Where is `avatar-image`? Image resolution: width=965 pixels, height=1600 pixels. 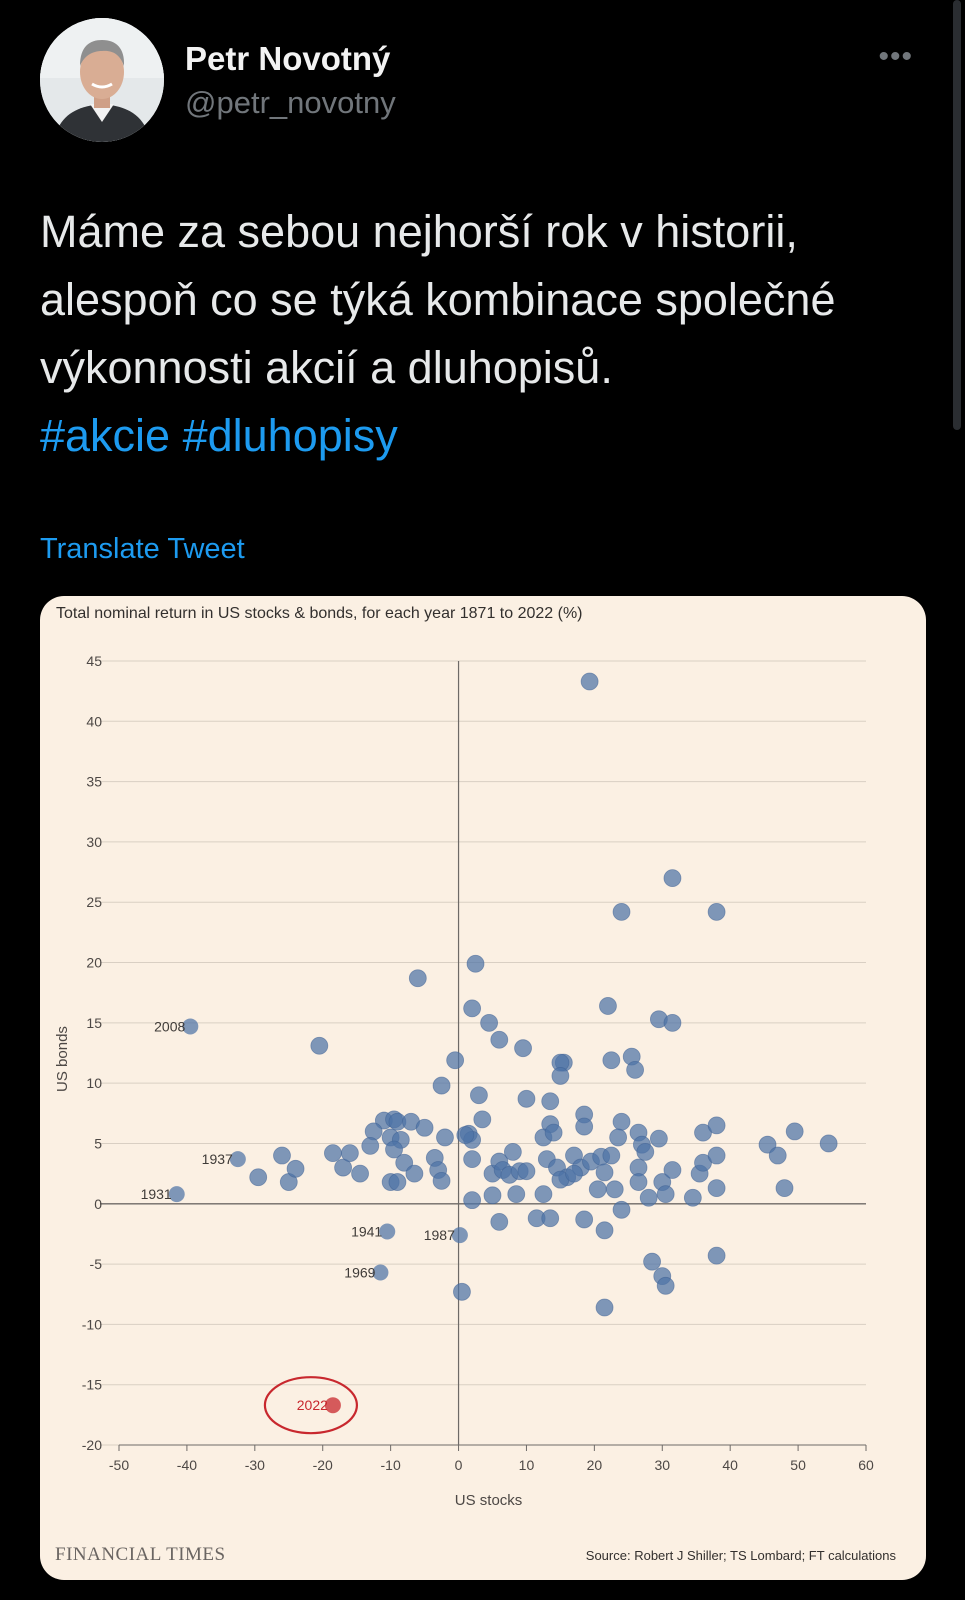 avatar-image is located at coordinates (102, 80).